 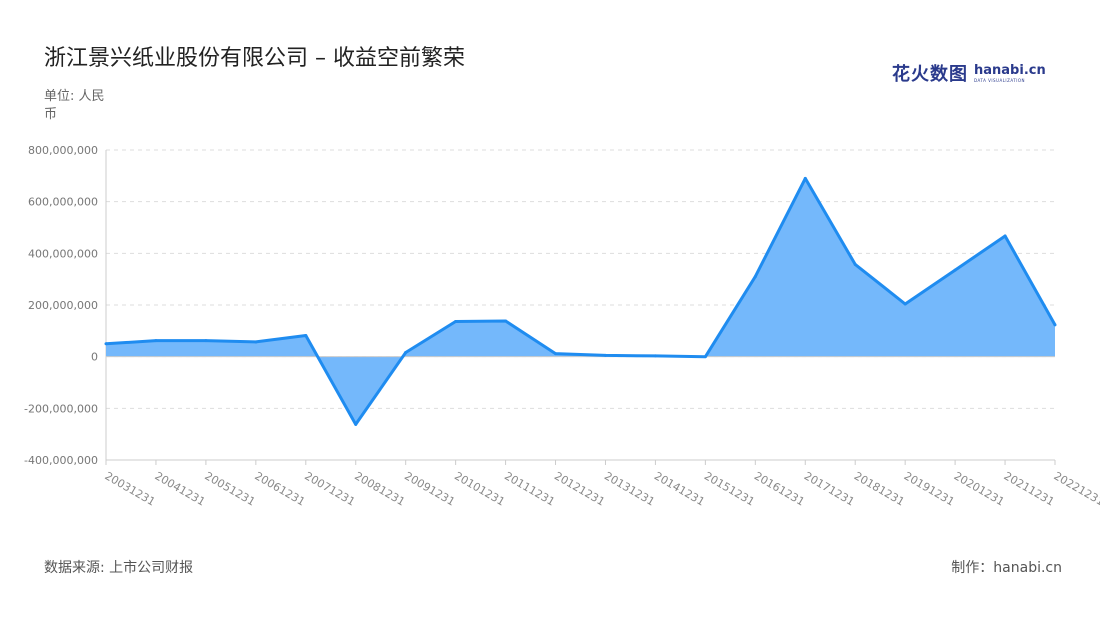 What do you see at coordinates (63, 305) in the screenshot?
I see `y-tick-label: 200,000,000` at bounding box center [63, 305].